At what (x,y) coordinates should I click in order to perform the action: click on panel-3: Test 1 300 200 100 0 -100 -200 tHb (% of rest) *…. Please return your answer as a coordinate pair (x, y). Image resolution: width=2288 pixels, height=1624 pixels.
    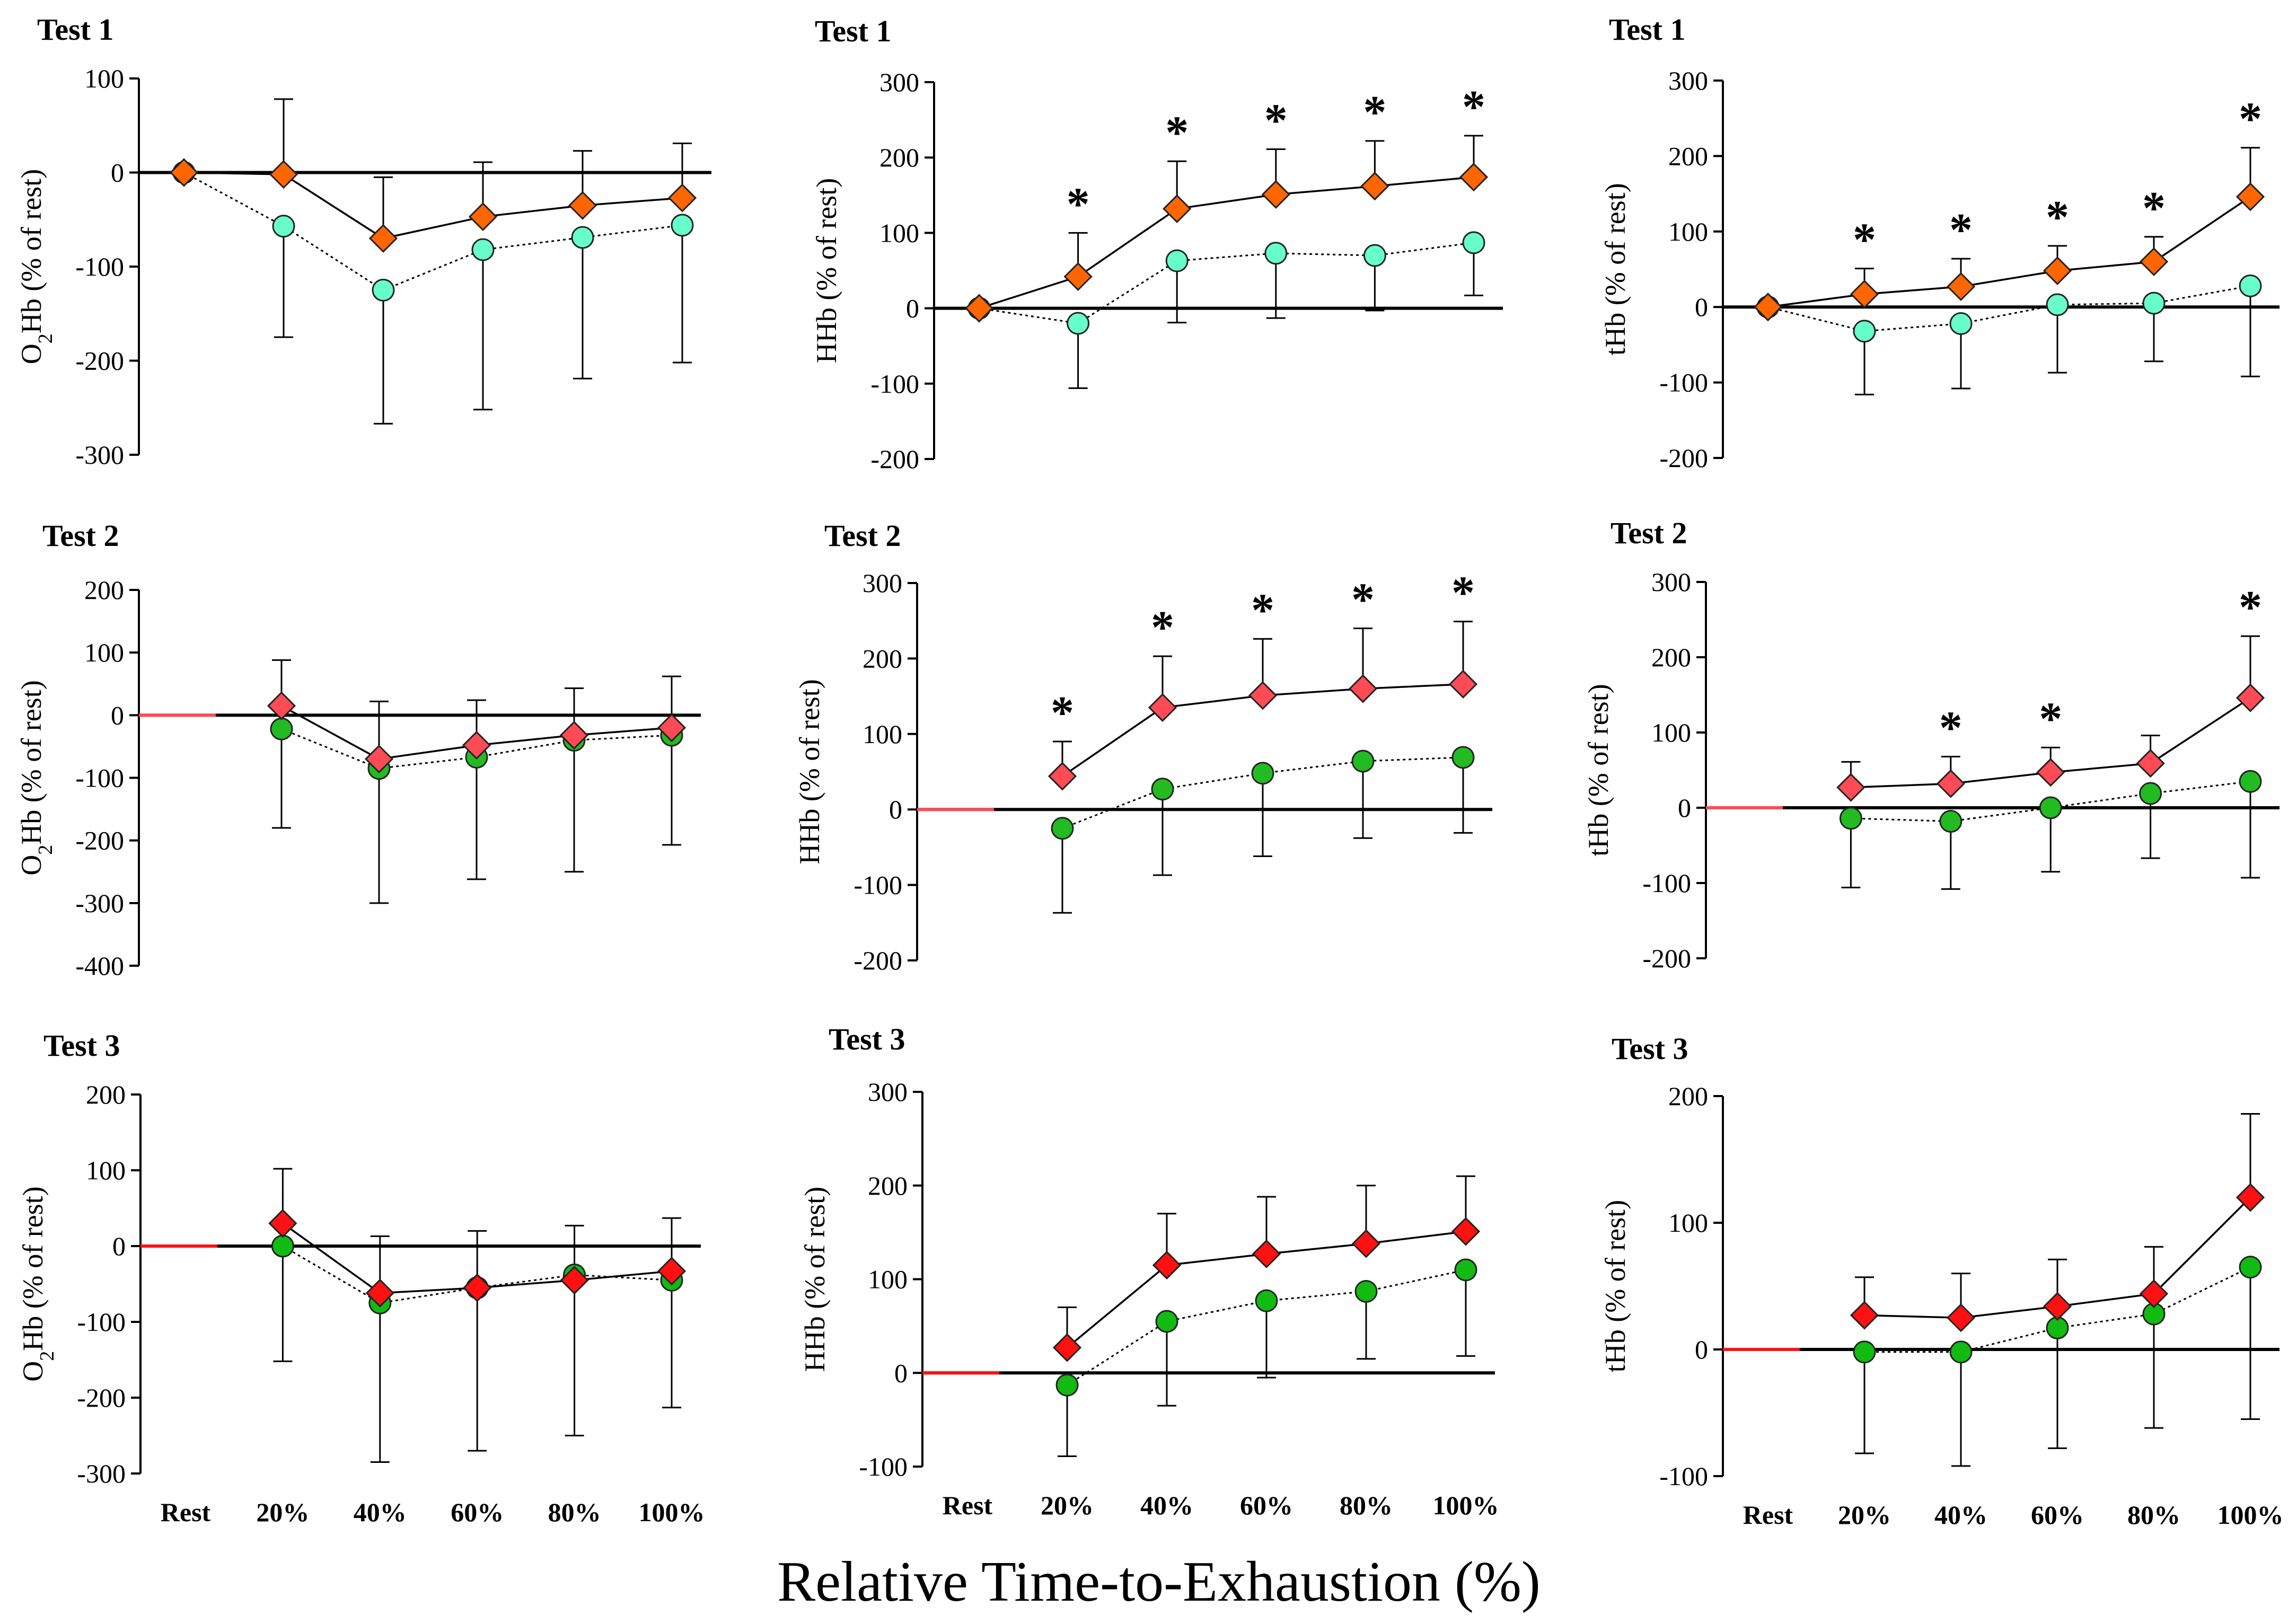
    Looking at the image, I should click on (1940, 242).